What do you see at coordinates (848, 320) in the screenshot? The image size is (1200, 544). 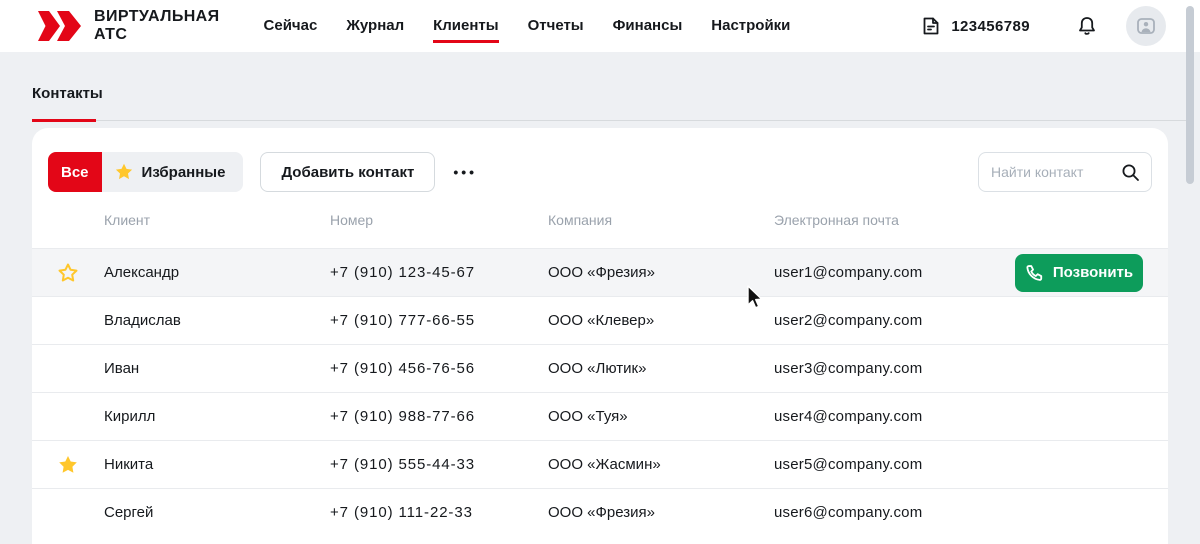 I see `contact-email: user2@company.com` at bounding box center [848, 320].